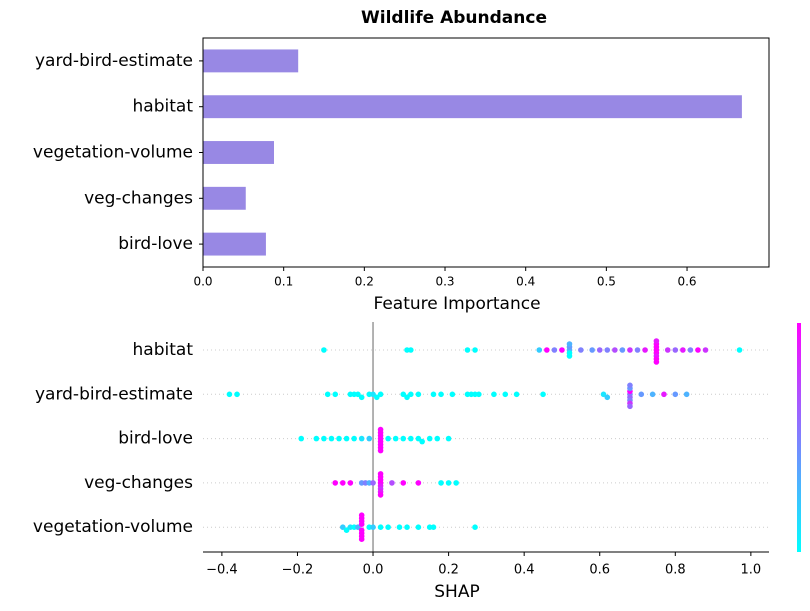 The height and width of the screenshot is (611, 810). What do you see at coordinates (444, 282) in the screenshot?
I see `x-tick-label: 0.3` at bounding box center [444, 282].